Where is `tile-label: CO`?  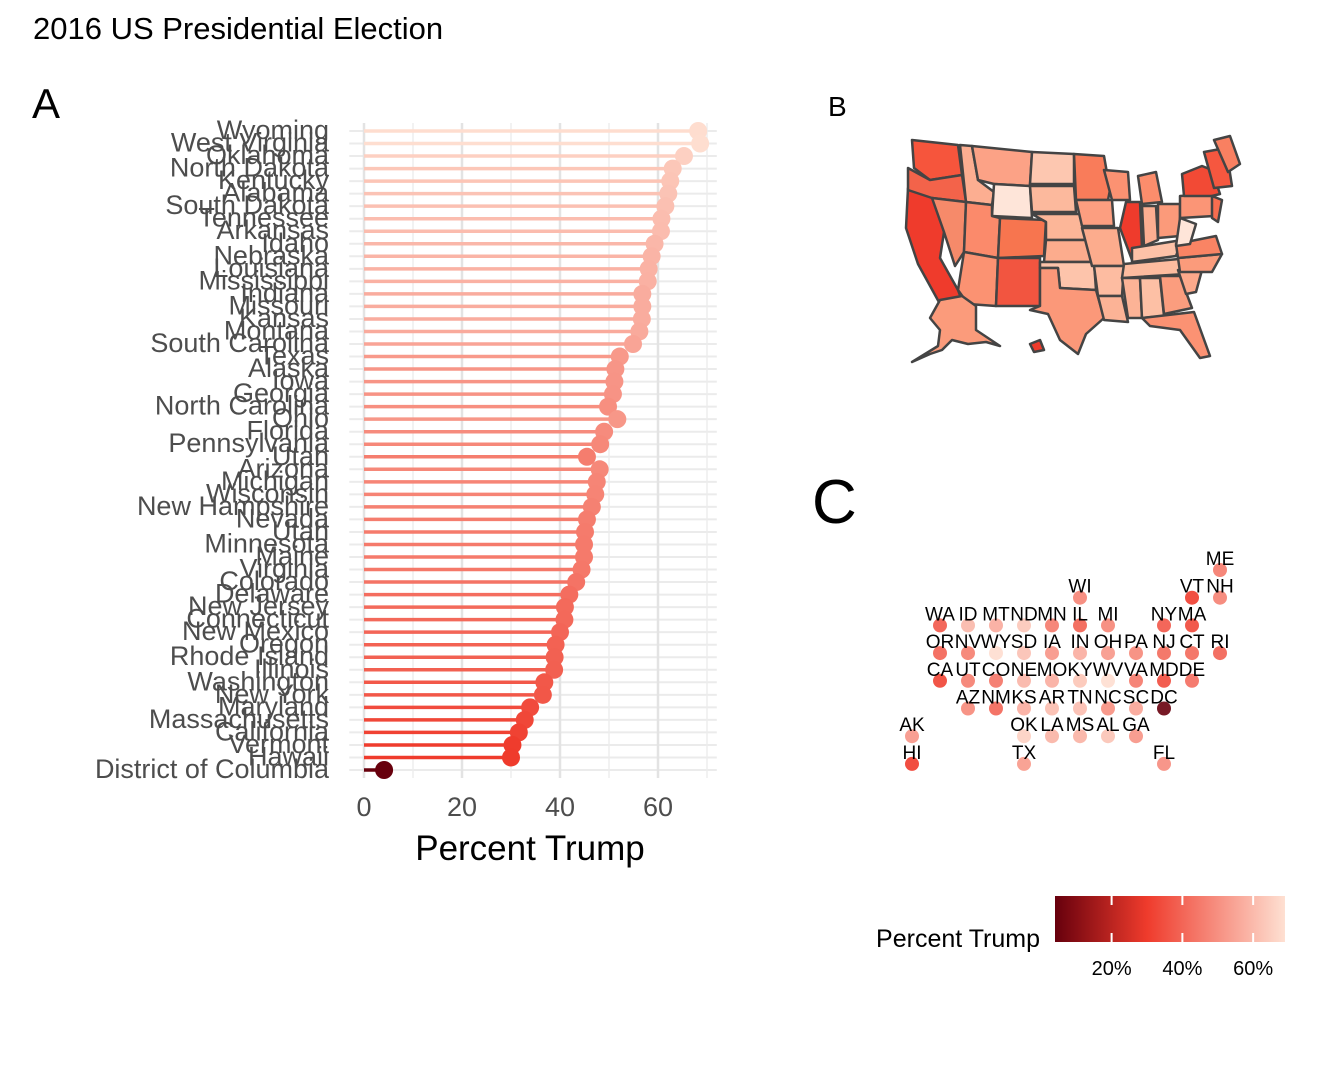 tile-label: CO is located at coordinates (996, 670).